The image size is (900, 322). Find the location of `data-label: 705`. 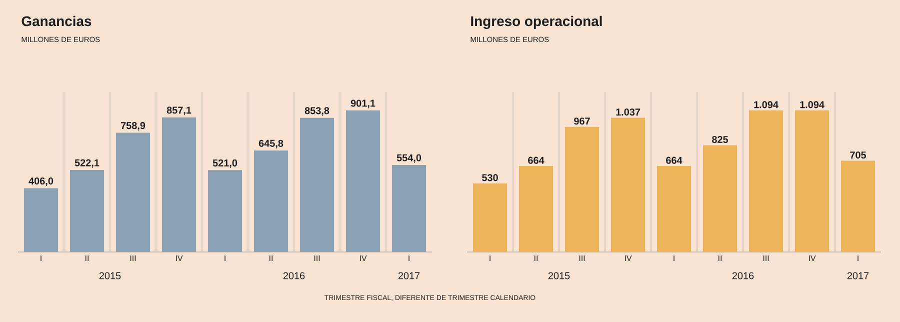

data-label: 705 is located at coordinates (858, 155).